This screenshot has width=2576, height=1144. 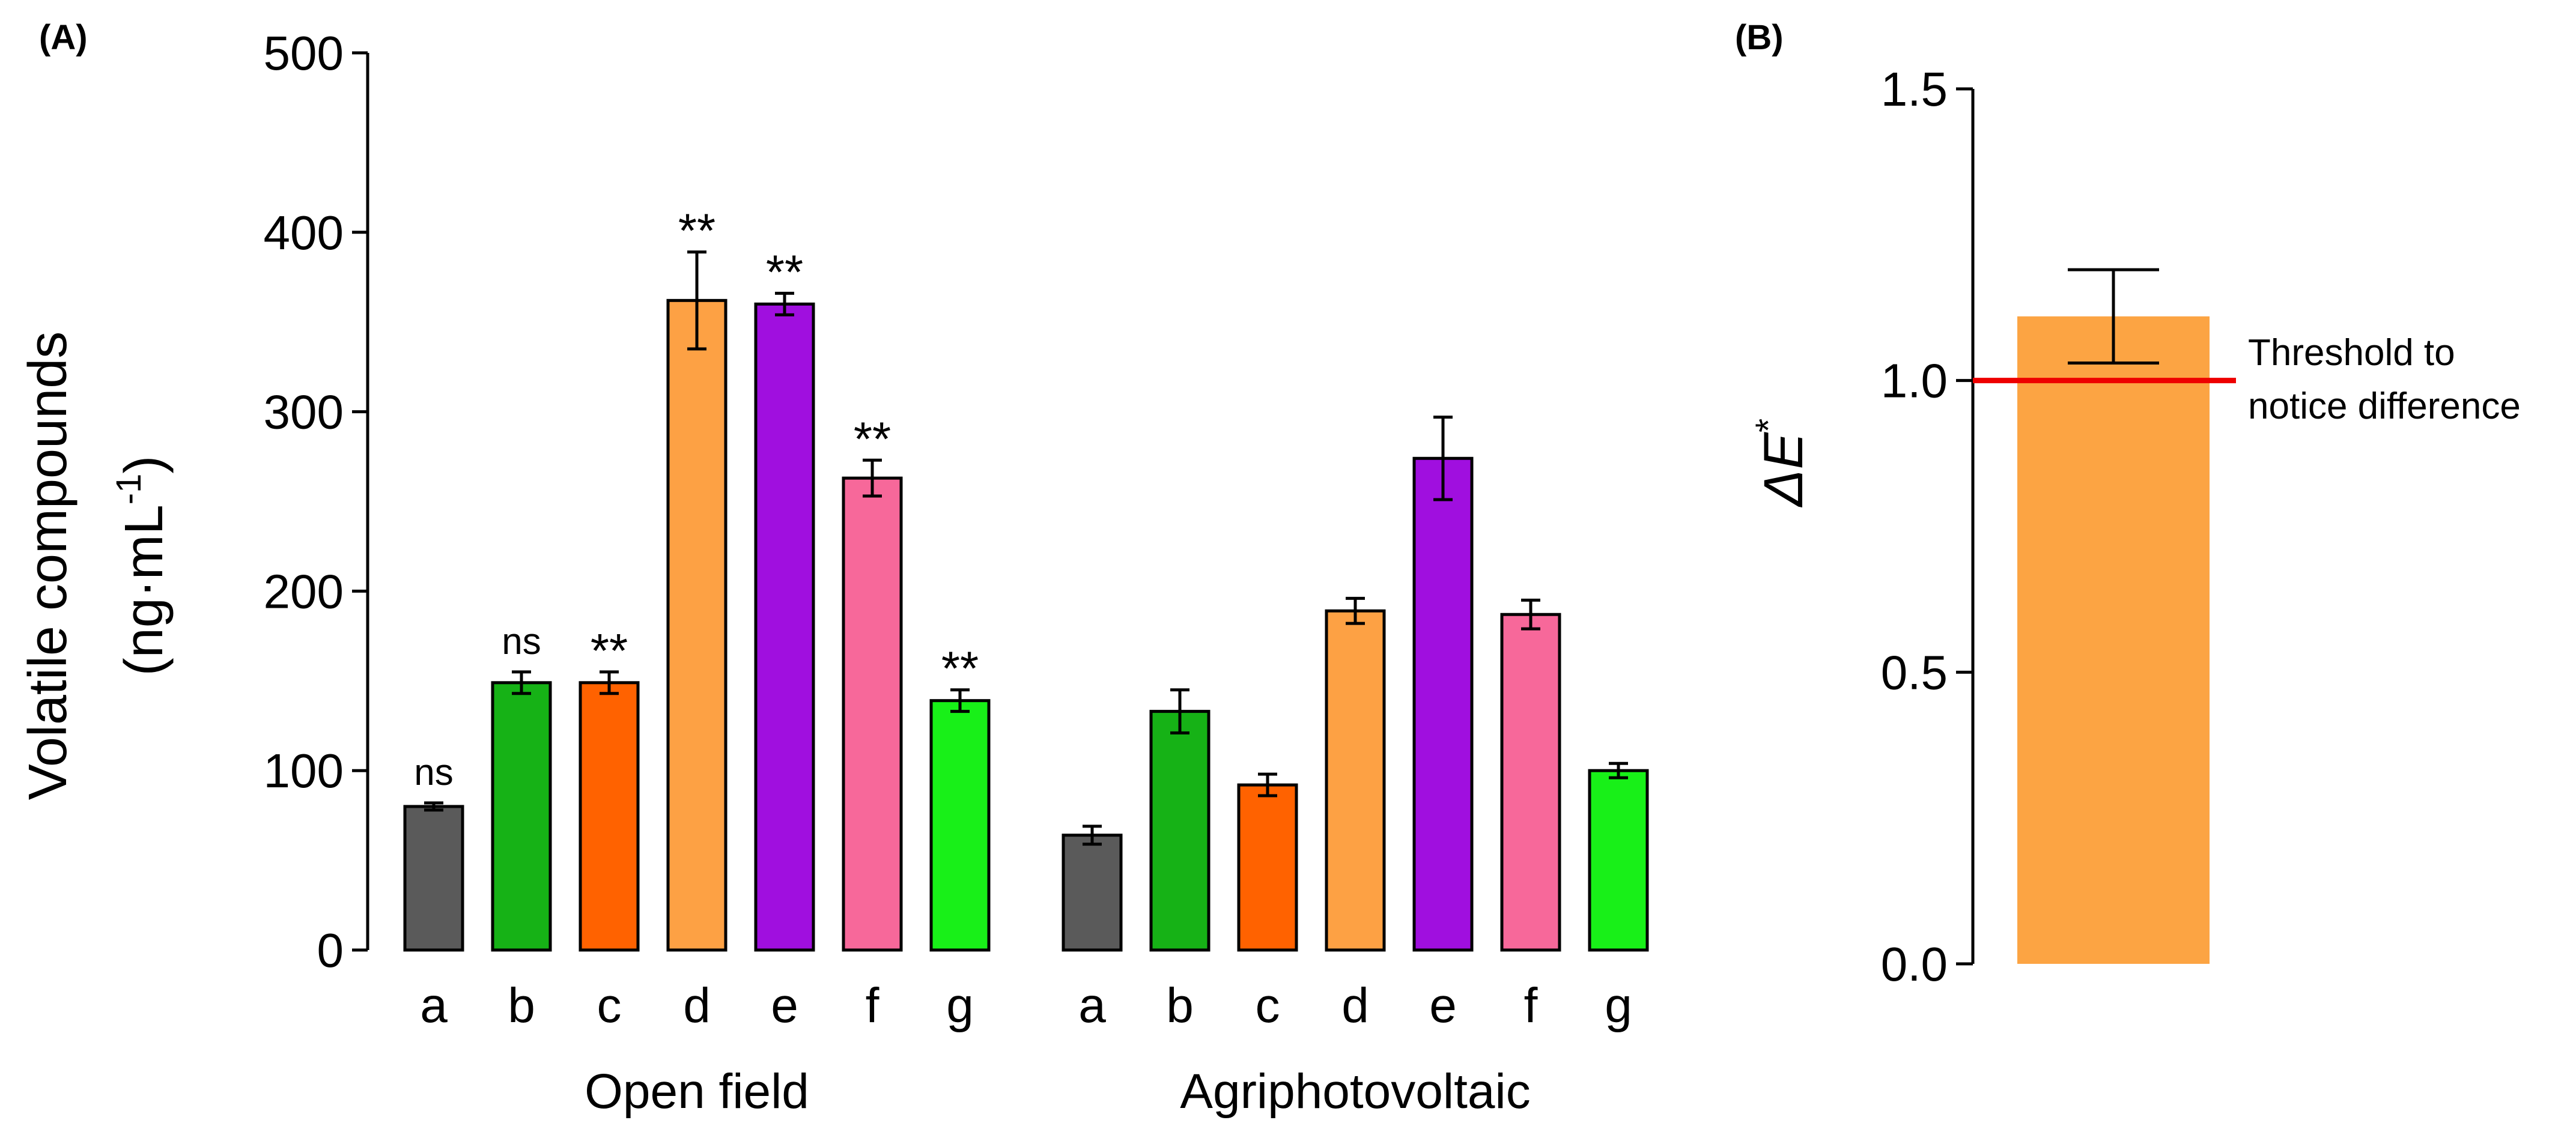 What do you see at coordinates (2384, 406) in the screenshot?
I see `threshold-label-line2: notice difference` at bounding box center [2384, 406].